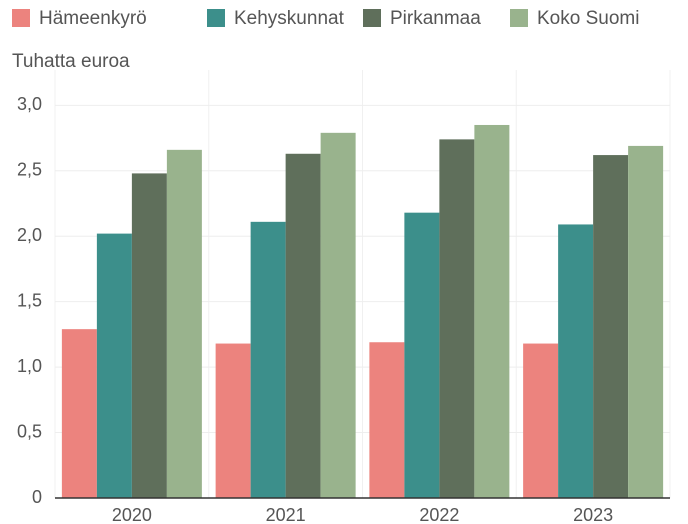  What do you see at coordinates (71, 61) in the screenshot?
I see `y-axis-label: Tuhatta euroa` at bounding box center [71, 61].